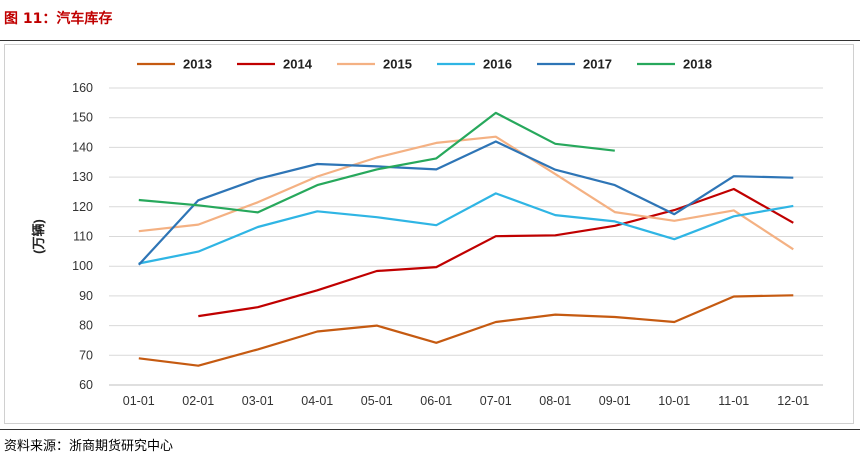 The height and width of the screenshot is (458, 860). I want to click on y-axis-ticks: 60 70 80 90 100 110 120 130 140 150 160, so click(82, 236).